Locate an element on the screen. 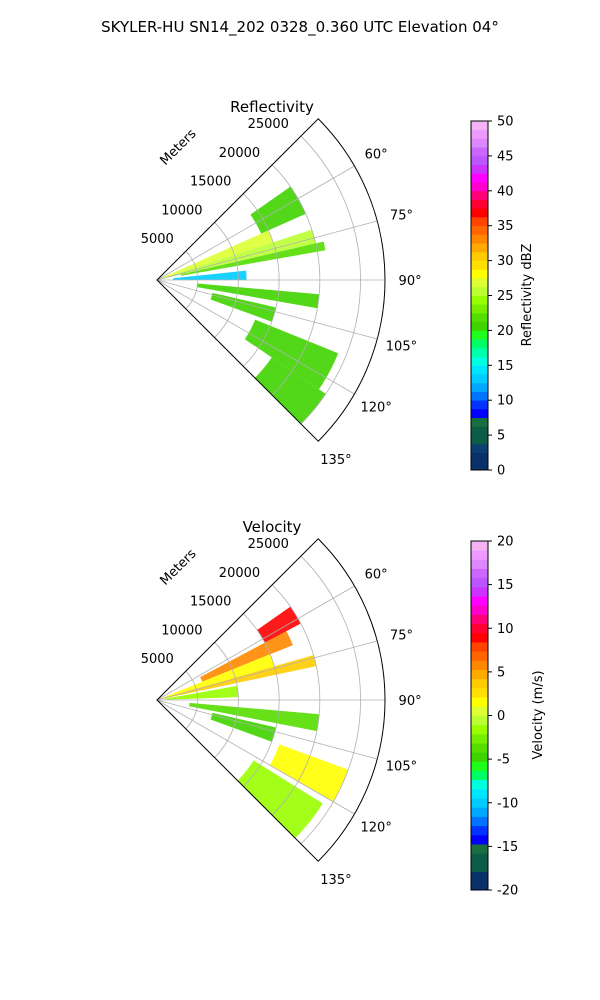  reflectivity-grid is located at coordinates (271, 280).